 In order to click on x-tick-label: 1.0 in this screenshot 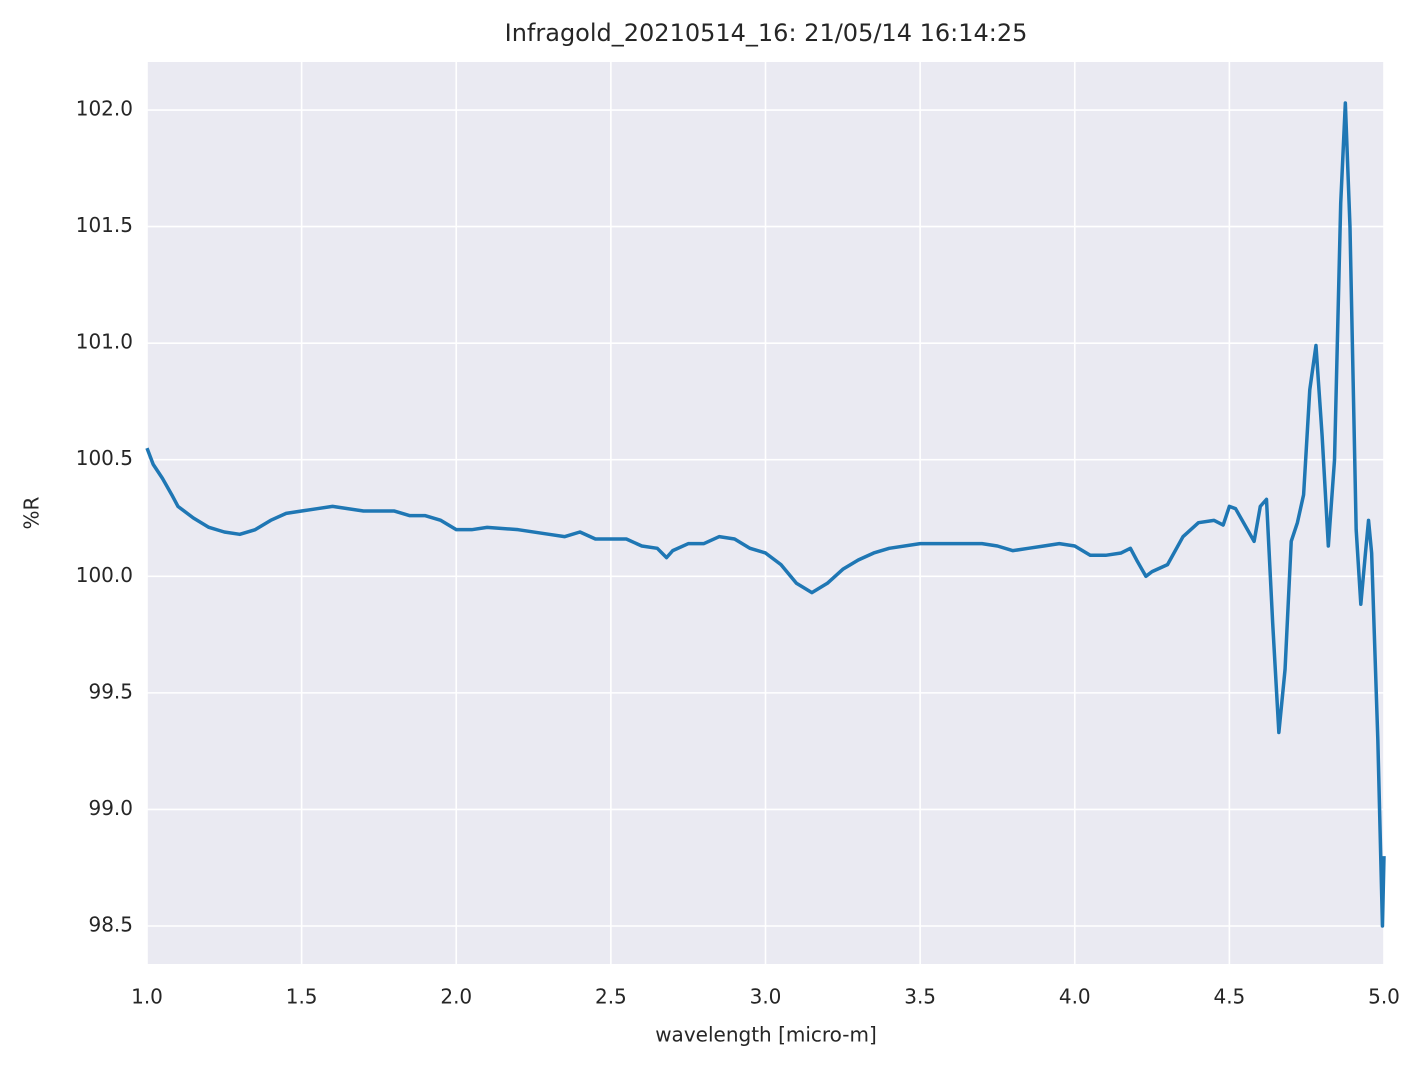, I will do `click(147, 997)`.